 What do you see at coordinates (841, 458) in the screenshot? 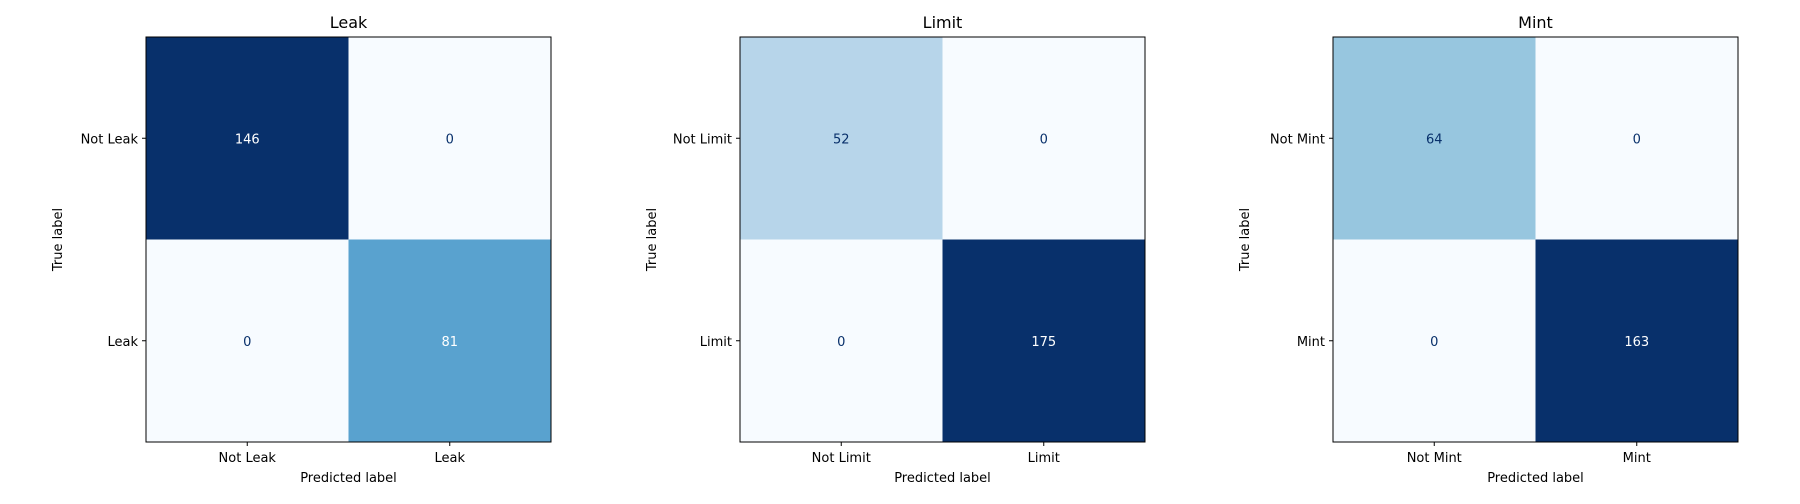
I see `x-tick-label: Not Limit` at bounding box center [841, 458].